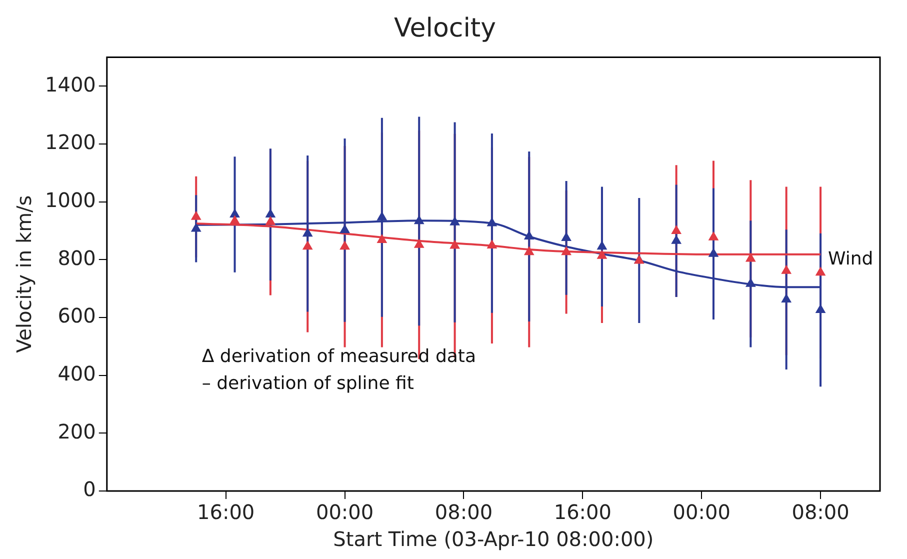 The image size is (907, 559). I want to click on y-tick-label: 1000, so click(70, 200).